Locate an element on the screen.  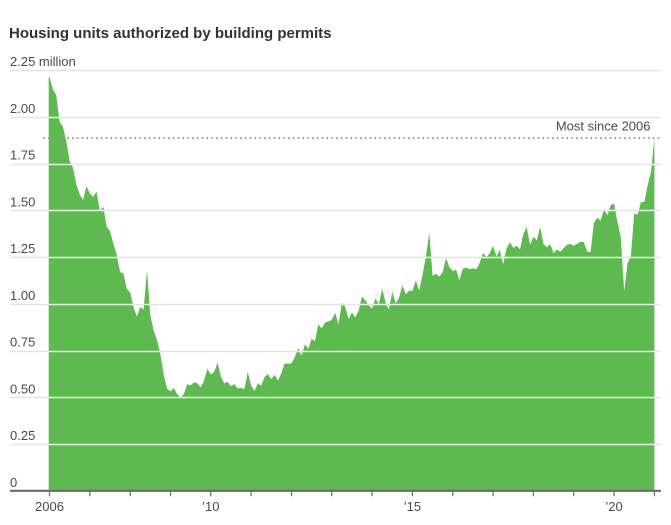
svg-text: 1.75 is located at coordinates (22, 155).